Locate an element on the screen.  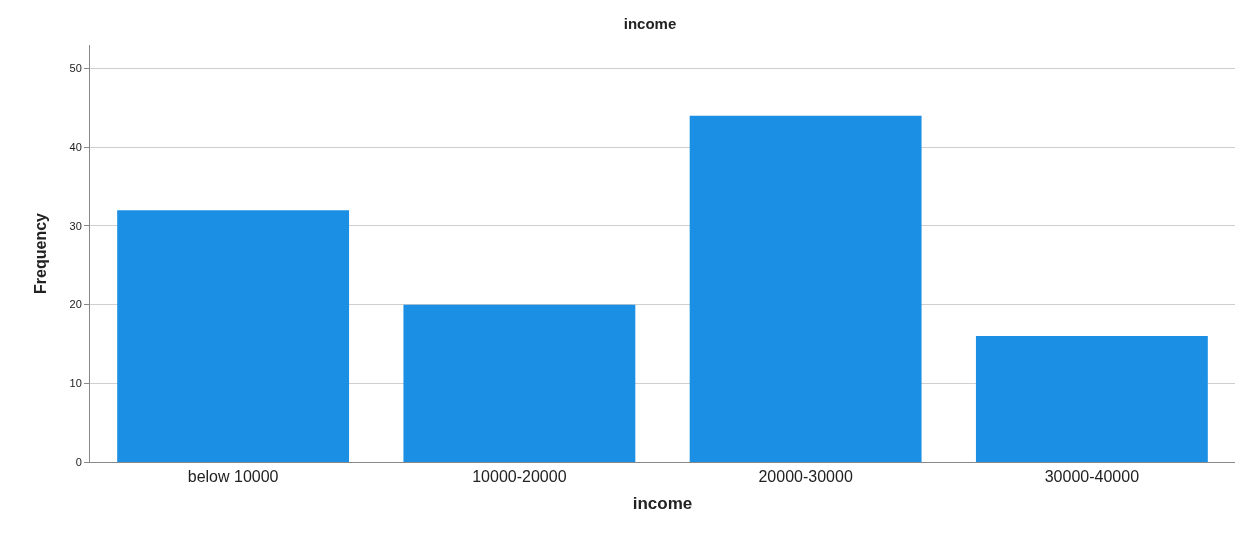
x-tick-label: 10000-20000 is located at coordinates (519, 477).